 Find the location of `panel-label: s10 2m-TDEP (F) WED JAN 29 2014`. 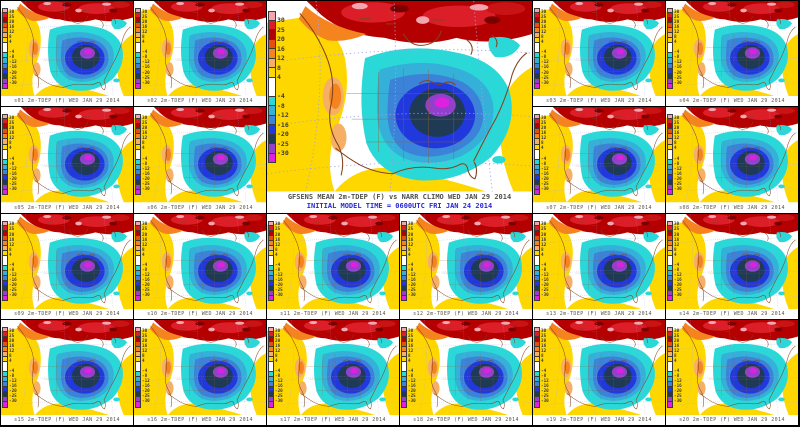

panel-label: s10 2m-TDEP (F) WED JAN 29 2014 is located at coordinates (200, 313).